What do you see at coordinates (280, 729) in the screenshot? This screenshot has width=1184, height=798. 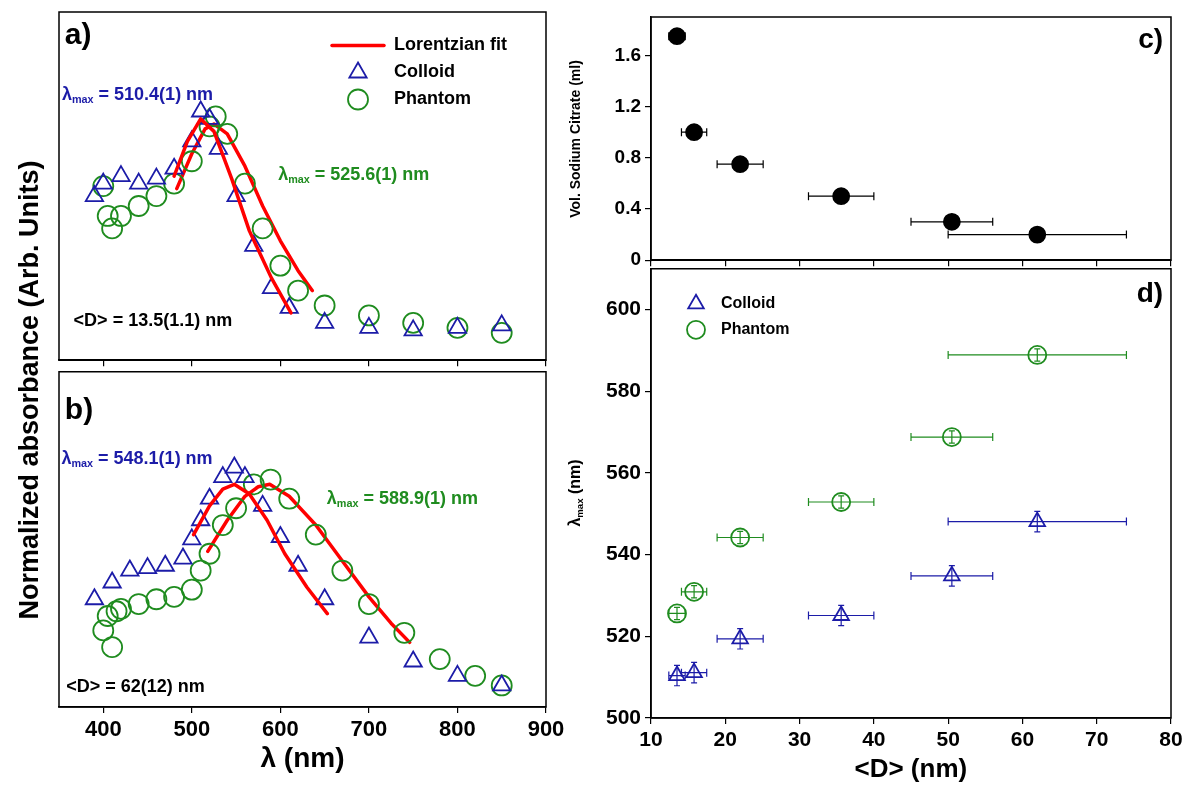 I see `x-tick-label: 600` at bounding box center [280, 729].